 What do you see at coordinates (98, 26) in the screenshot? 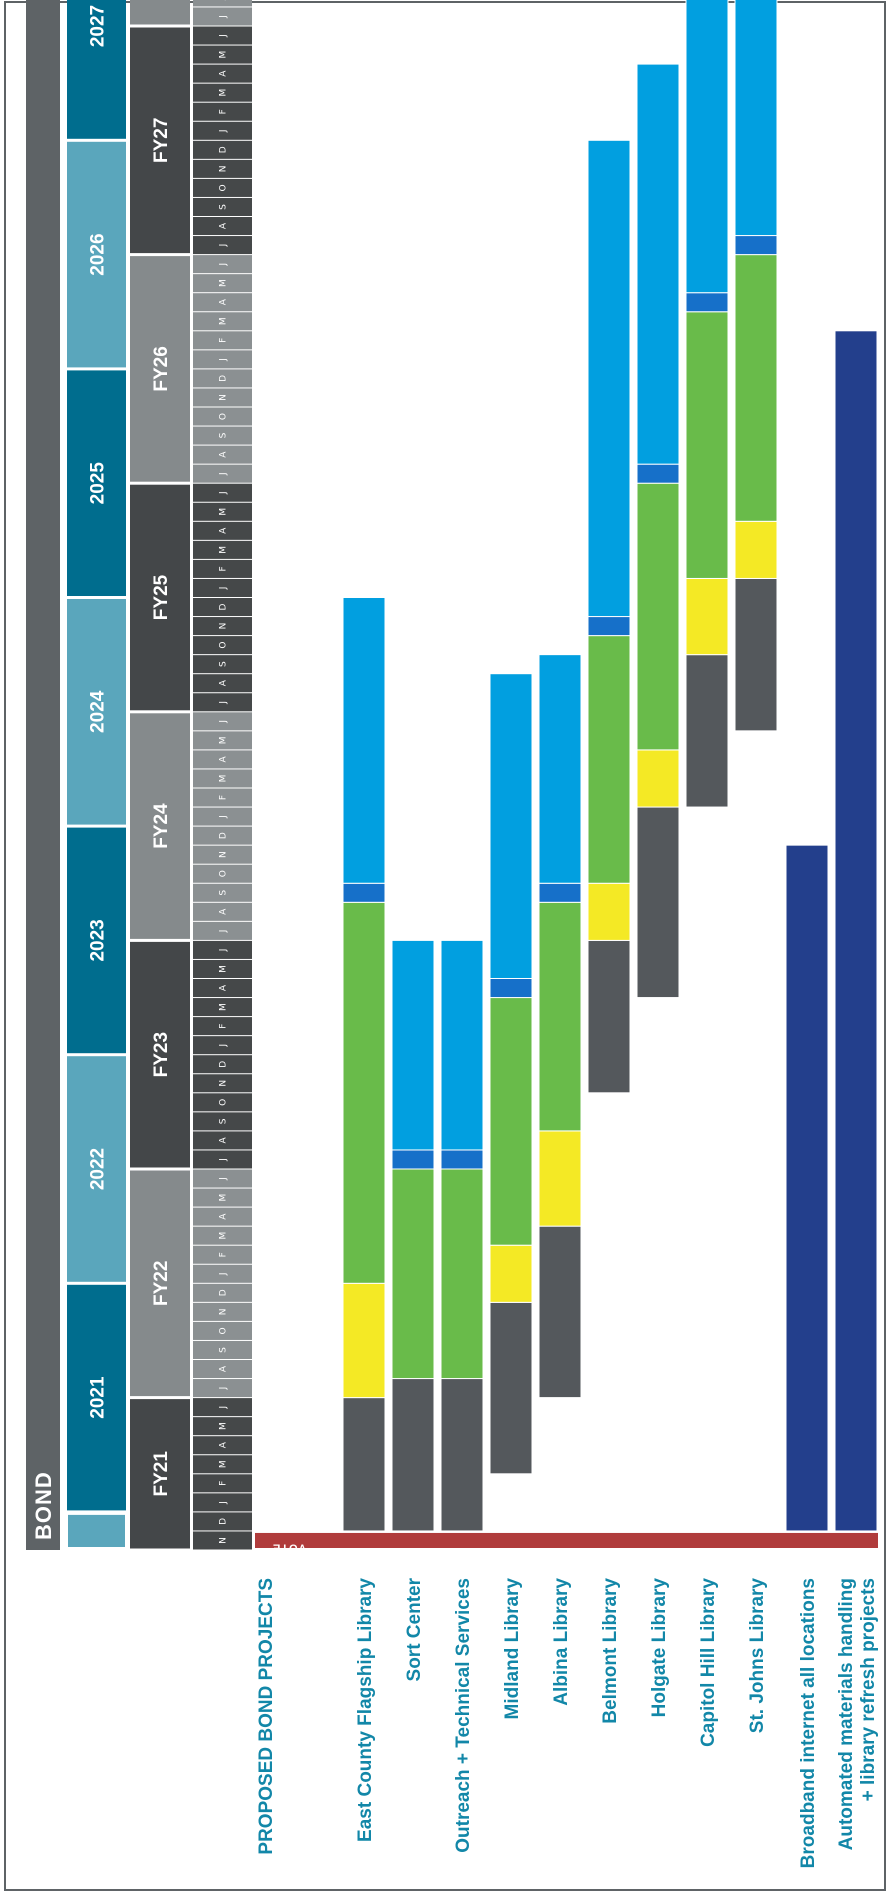
I see `year-label: 2027` at bounding box center [98, 26].